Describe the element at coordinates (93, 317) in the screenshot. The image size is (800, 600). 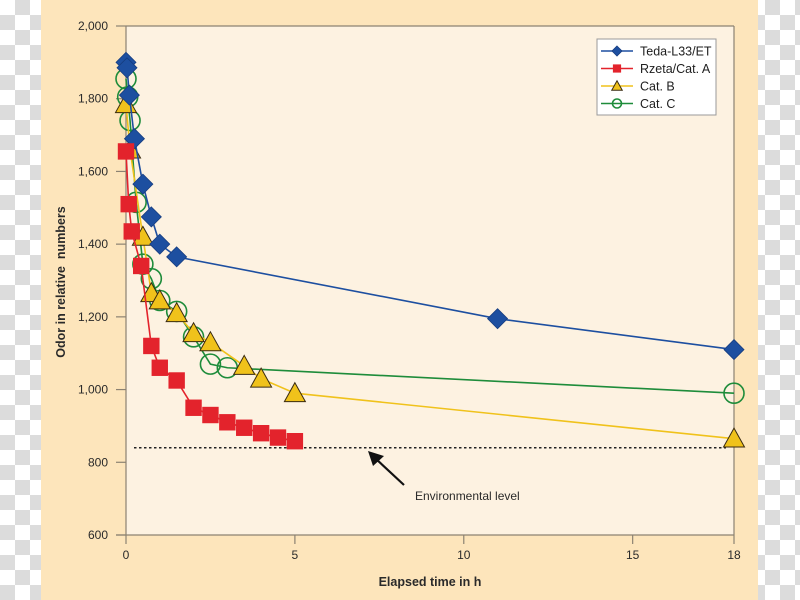
I see `y-tick-label: 1,200` at that location.